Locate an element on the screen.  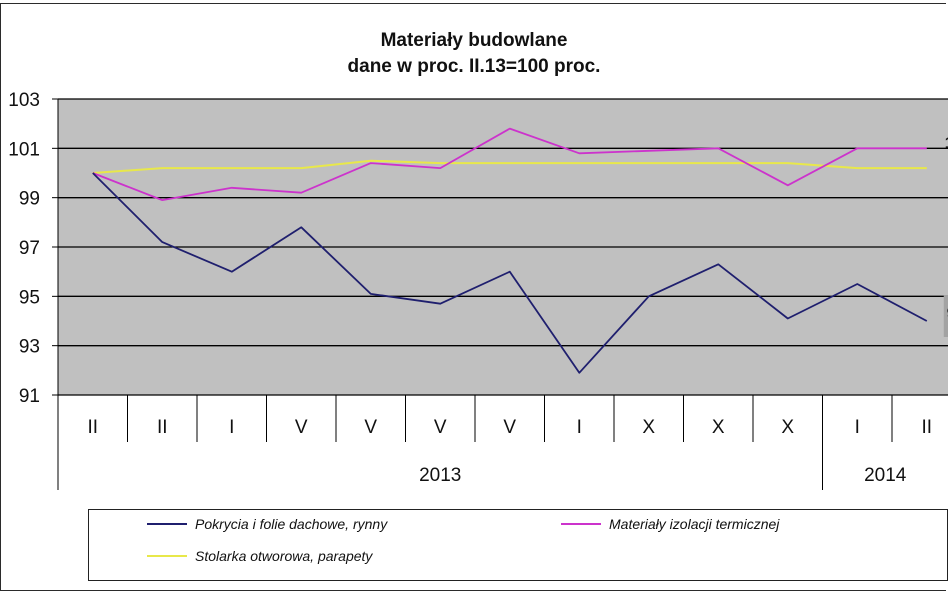
end-label-izolacje: 100, is located at coordinates (946, 143).